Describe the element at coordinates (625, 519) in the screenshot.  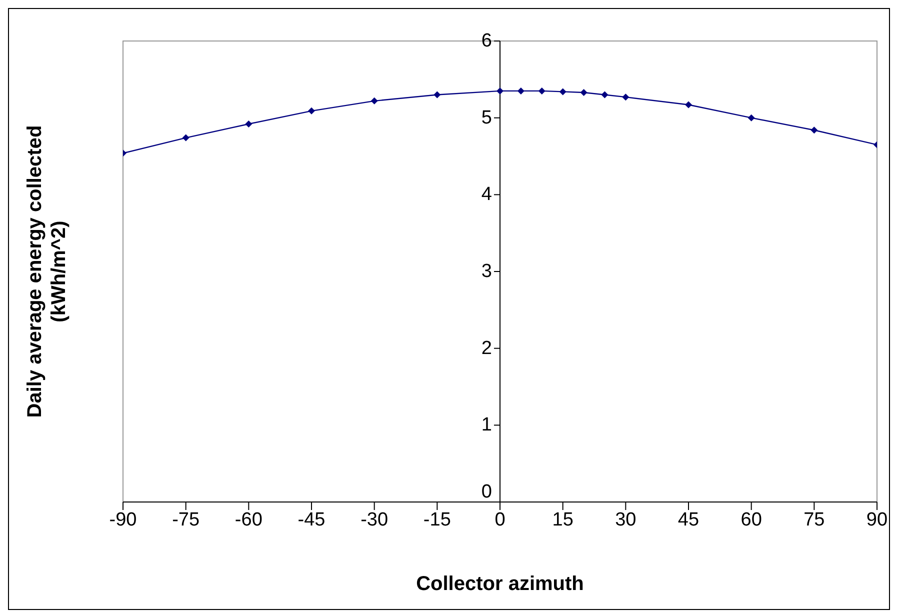
I see `x-tick-label: 30` at that location.